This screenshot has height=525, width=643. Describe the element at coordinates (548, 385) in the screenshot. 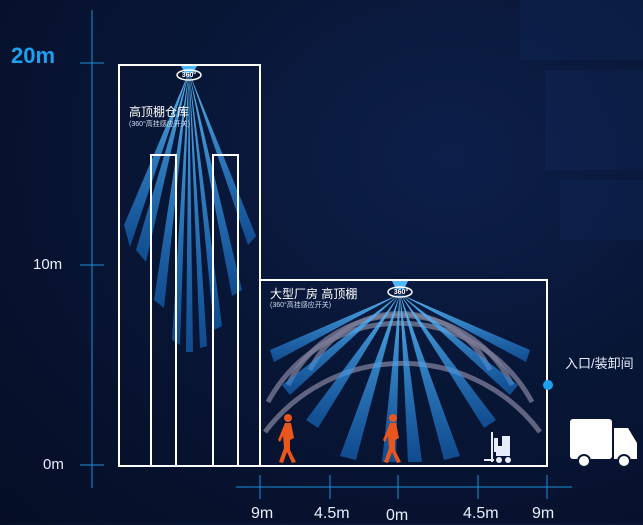

I see `entrance-marker` at that location.